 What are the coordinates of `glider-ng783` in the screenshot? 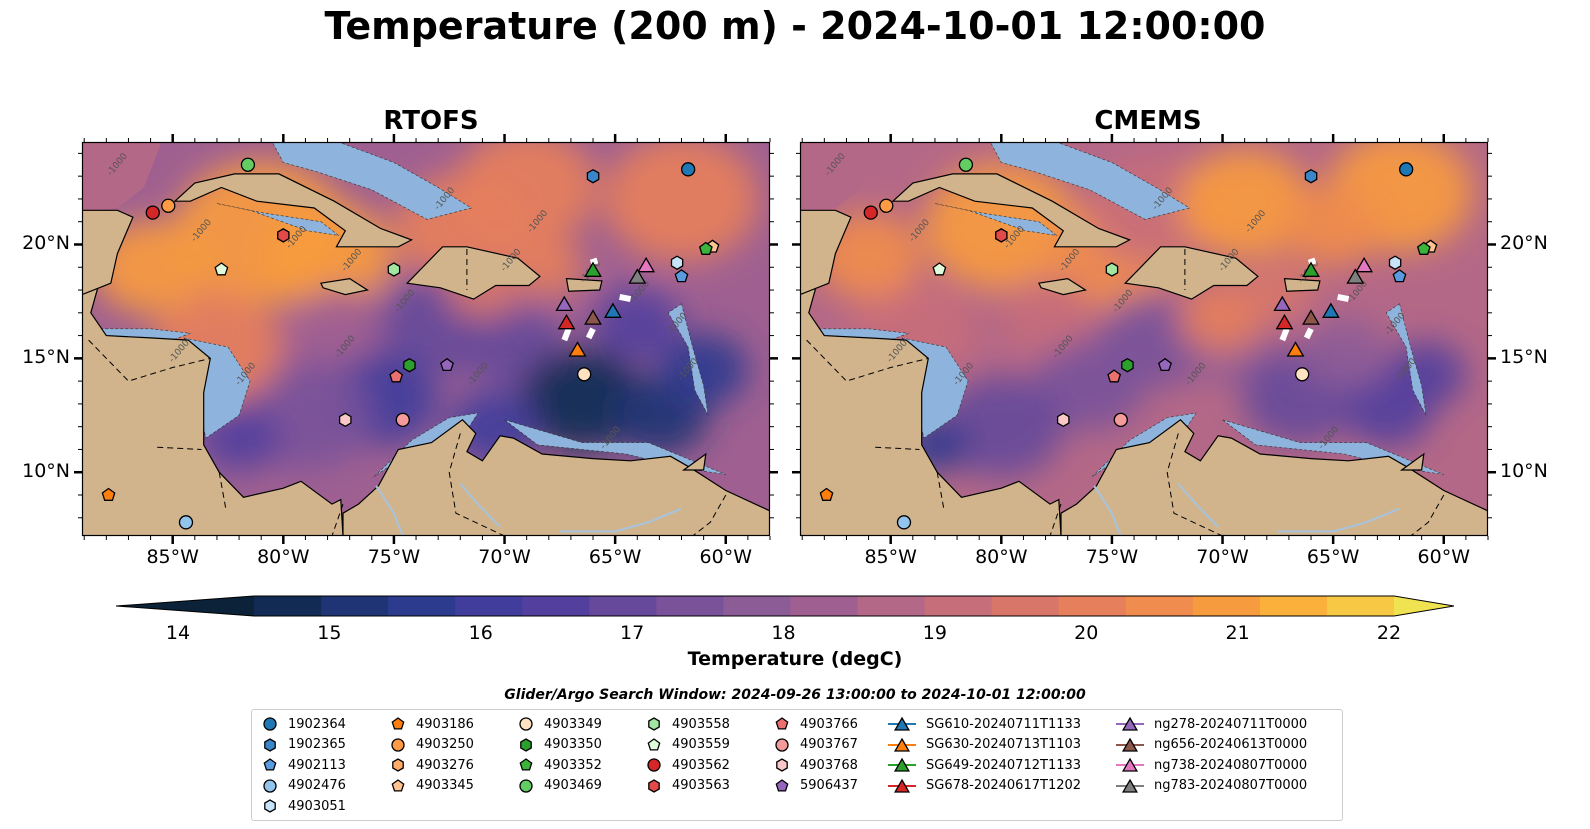 It's located at (1355, 276).